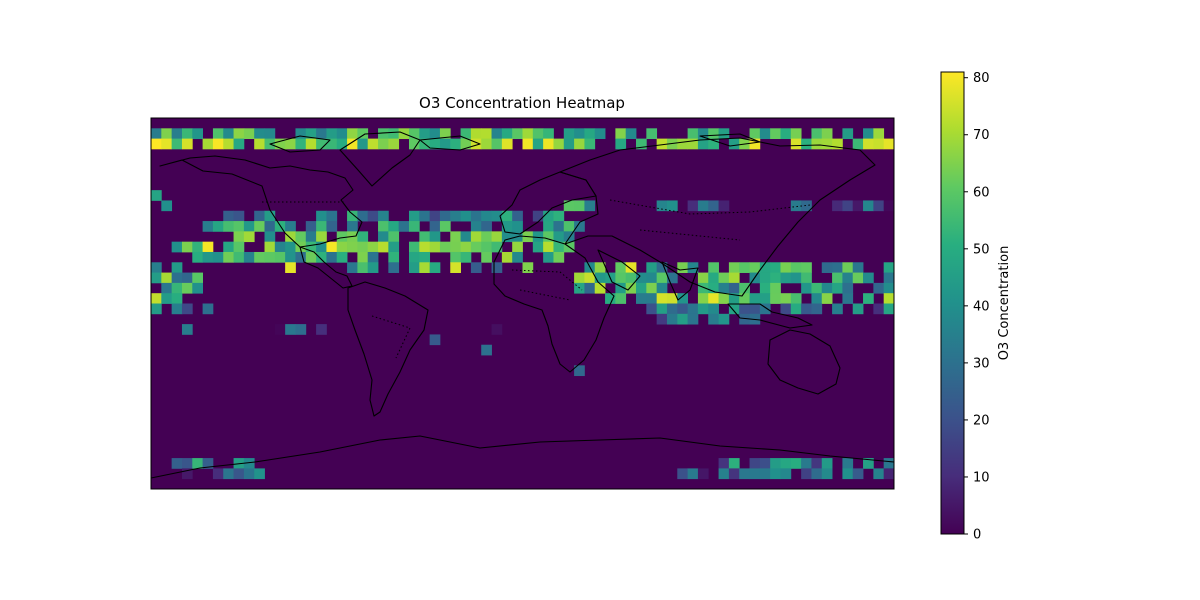  Describe the element at coordinates (380, 159) in the screenshot. I see `greenland-coastline` at that location.